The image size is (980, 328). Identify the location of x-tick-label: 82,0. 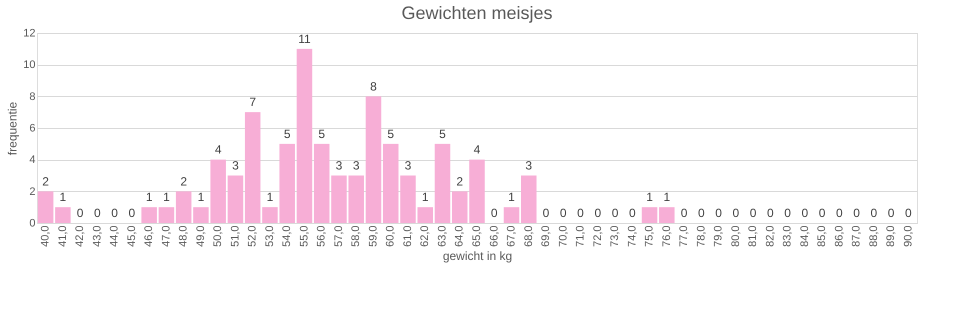
(770, 236).